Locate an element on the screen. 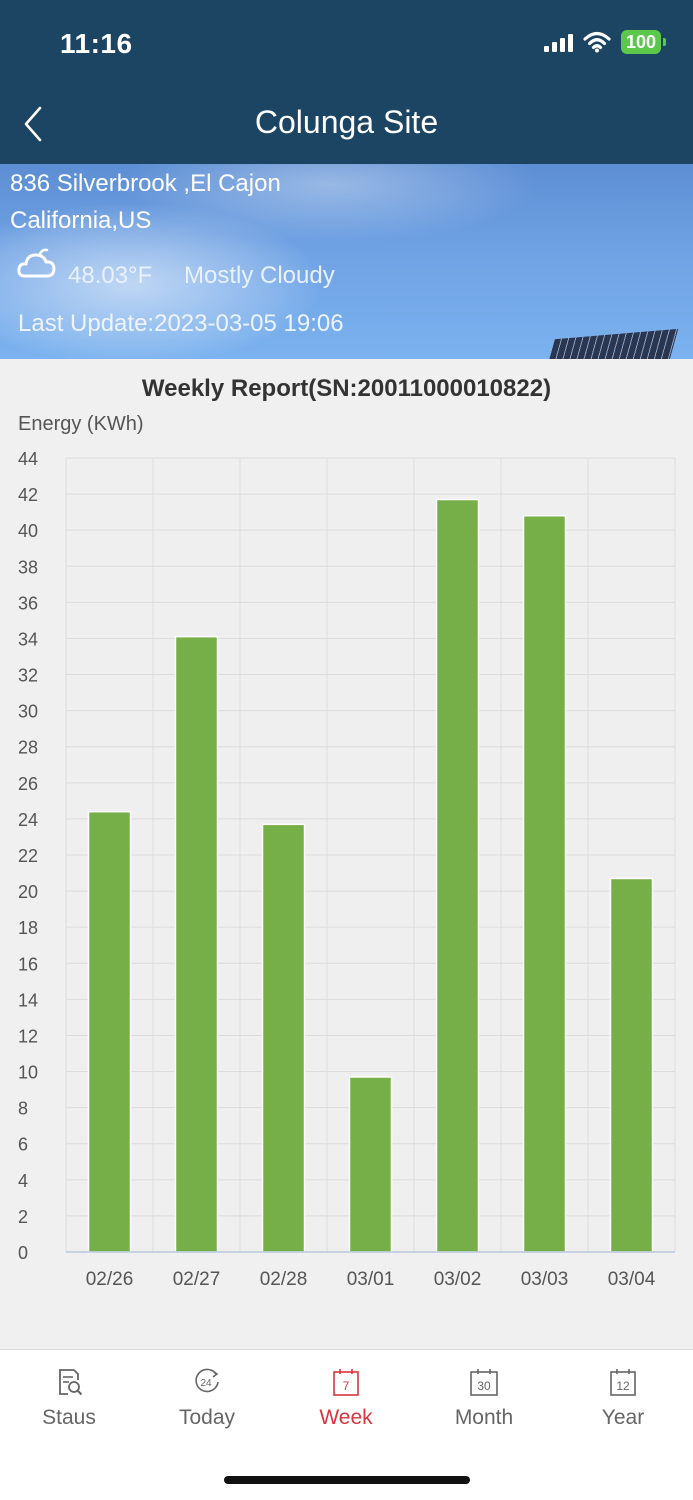 The height and width of the screenshot is (1500, 693). y-tick-label: 40 is located at coordinates (28, 531).